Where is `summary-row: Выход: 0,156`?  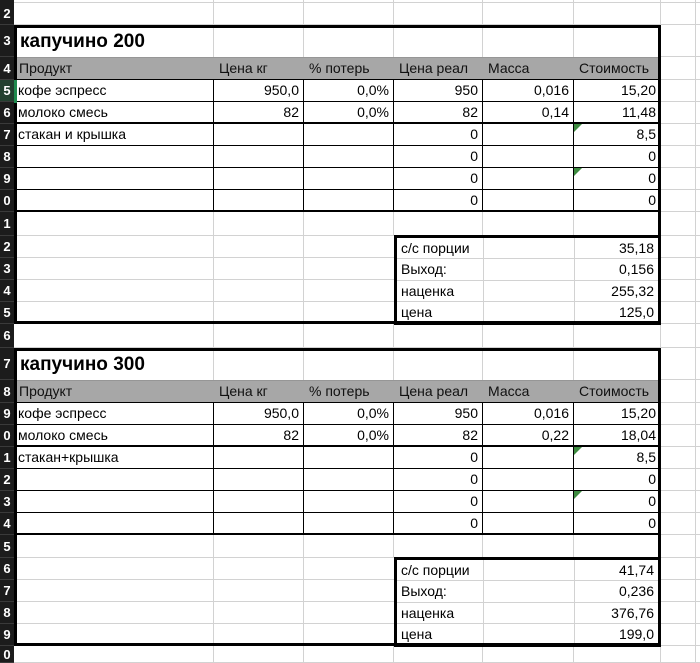 summary-row: Выход: 0,156 is located at coordinates (527, 270).